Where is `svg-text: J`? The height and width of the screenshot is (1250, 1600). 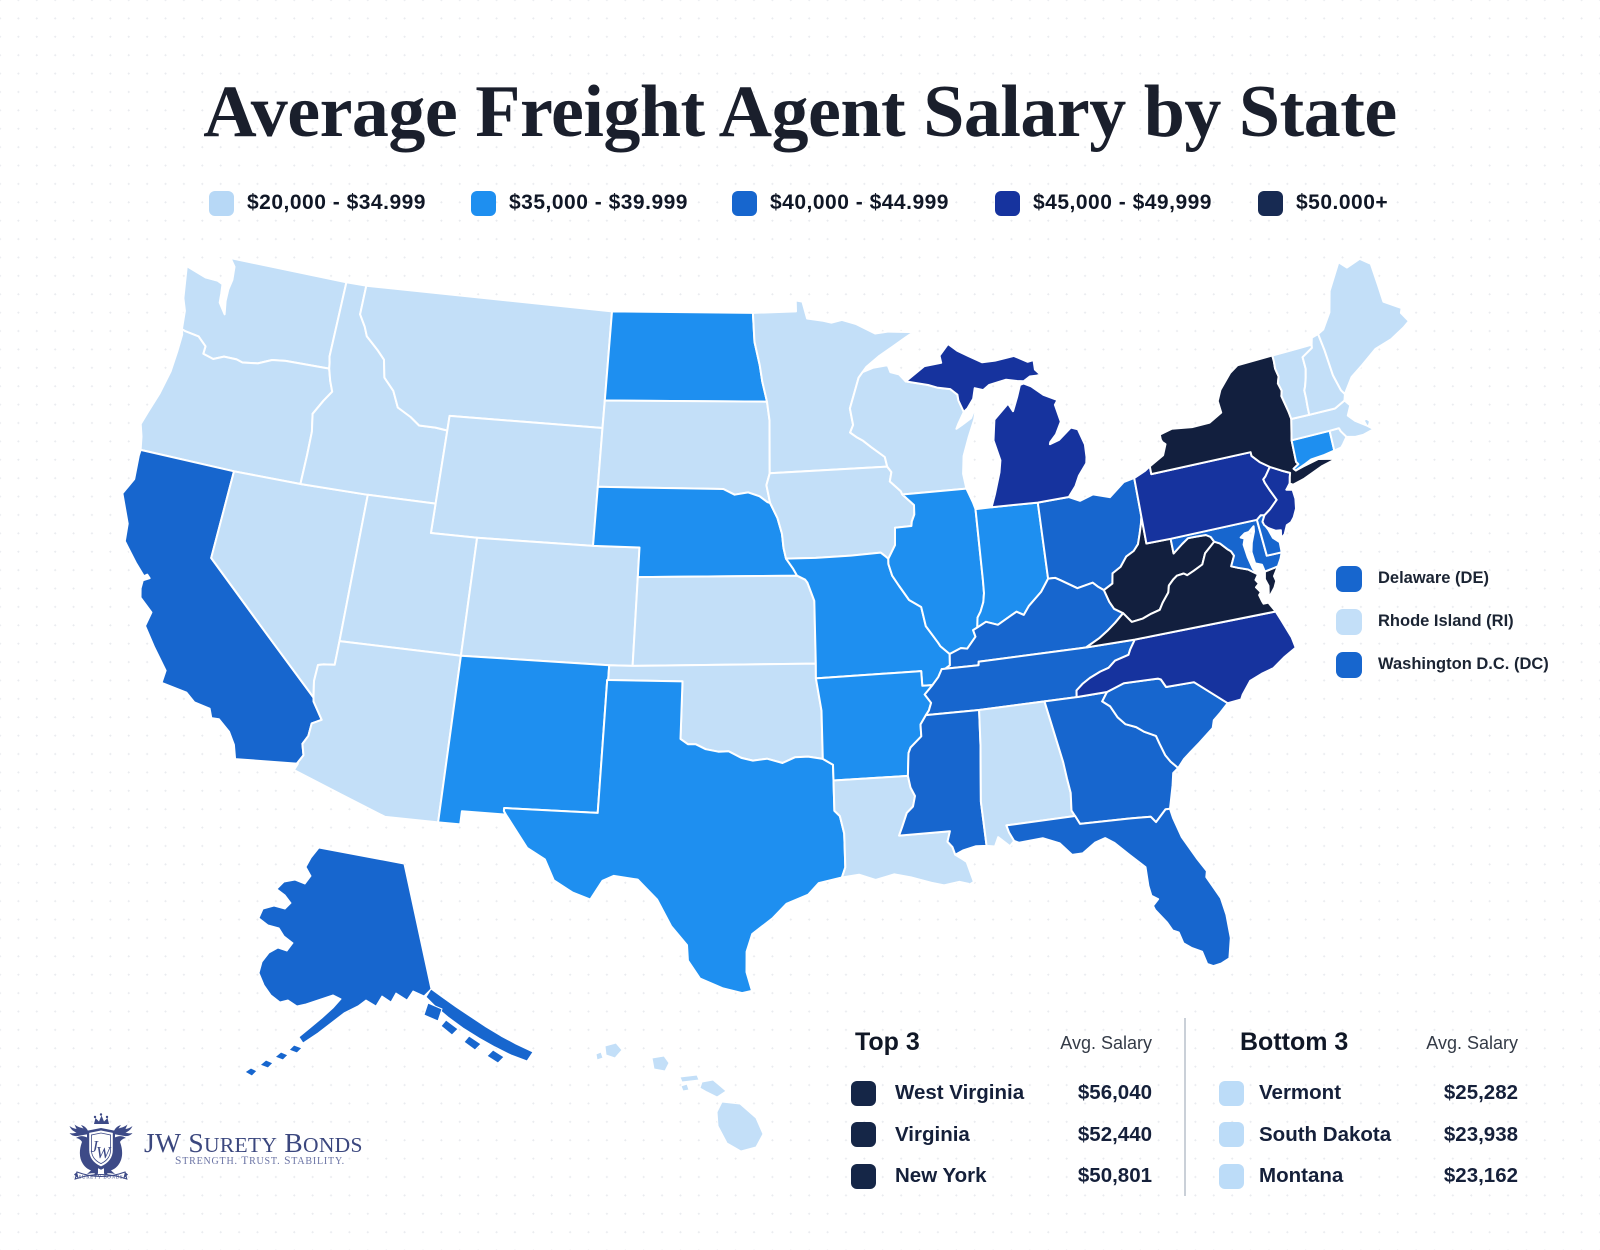 svg-text: J is located at coordinates (95, 1146).